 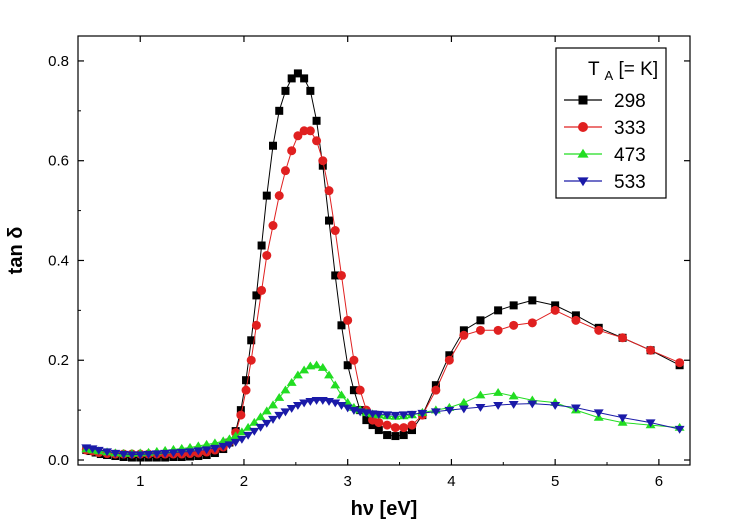 What do you see at coordinates (594, 69) in the screenshot?
I see `legend-title-main: T` at bounding box center [594, 69].